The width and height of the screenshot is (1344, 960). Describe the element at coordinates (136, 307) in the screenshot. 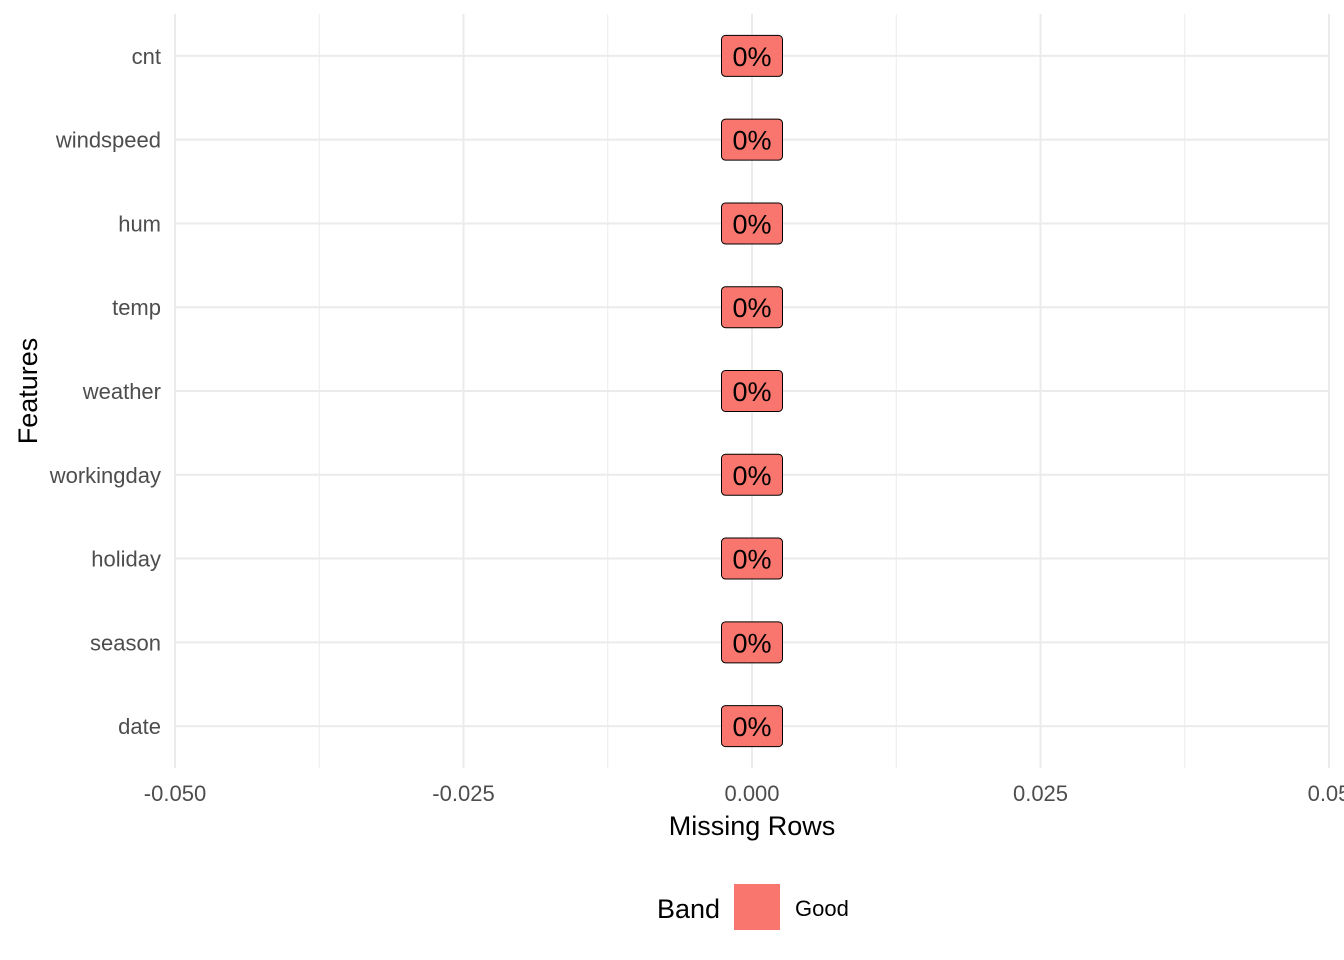

I see `y-tick-label-temp: temp` at that location.